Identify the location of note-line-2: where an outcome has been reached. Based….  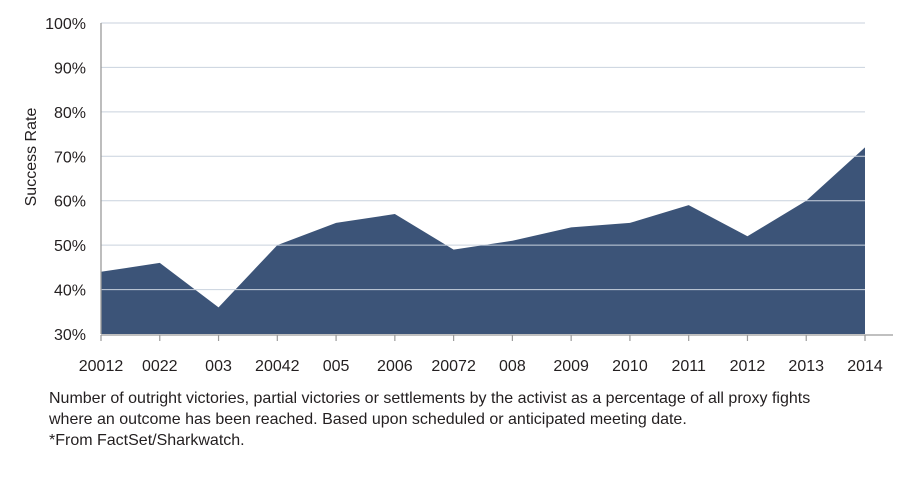
(368, 419).